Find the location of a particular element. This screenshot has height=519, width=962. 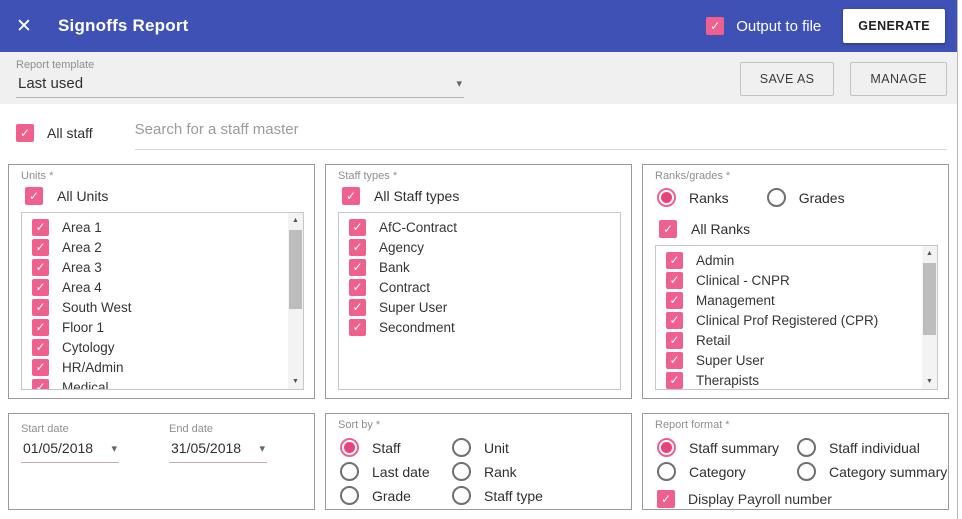

display-payroll-option: ✓ Display Payroll number is located at coordinates (797, 499).